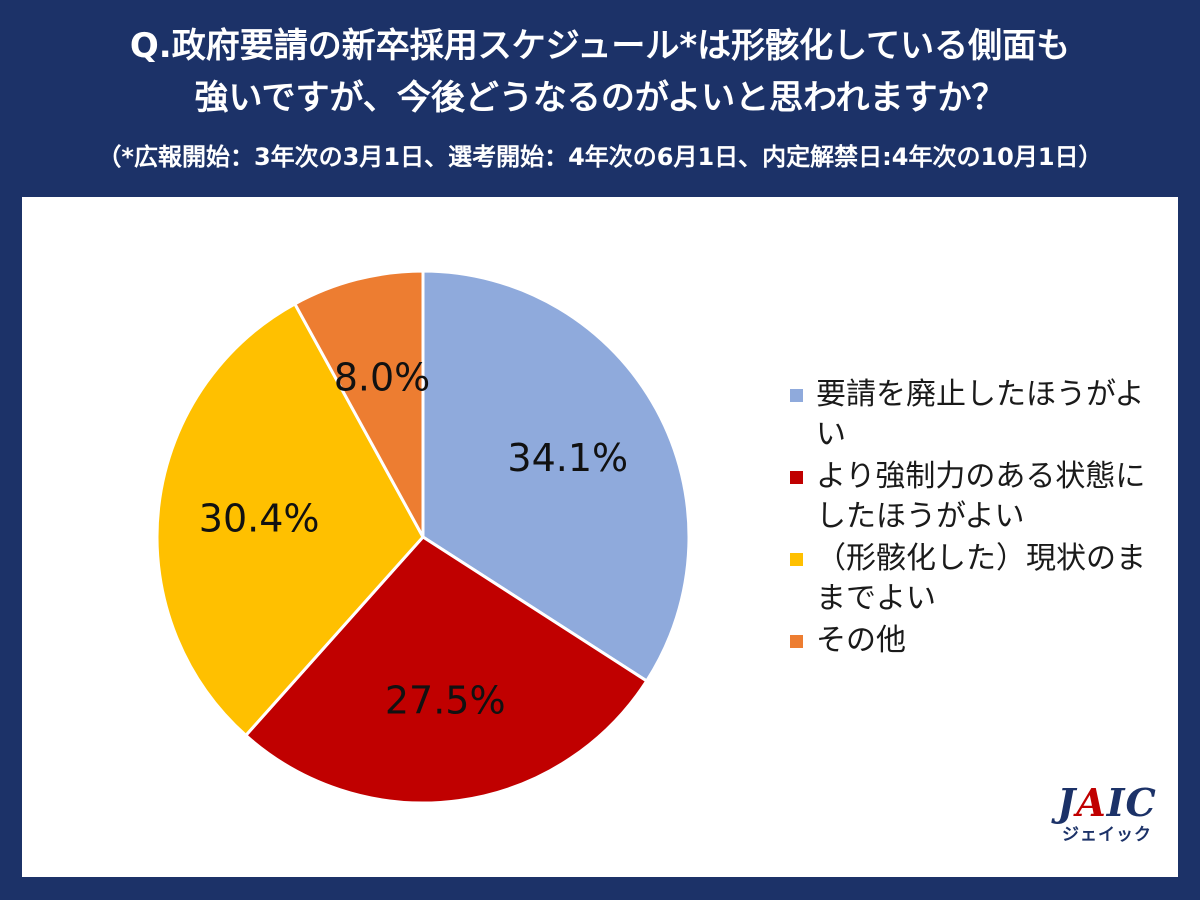 The image size is (1200, 900). What do you see at coordinates (861, 640) in the screenshot?
I see `legend-label: その他` at bounding box center [861, 640].